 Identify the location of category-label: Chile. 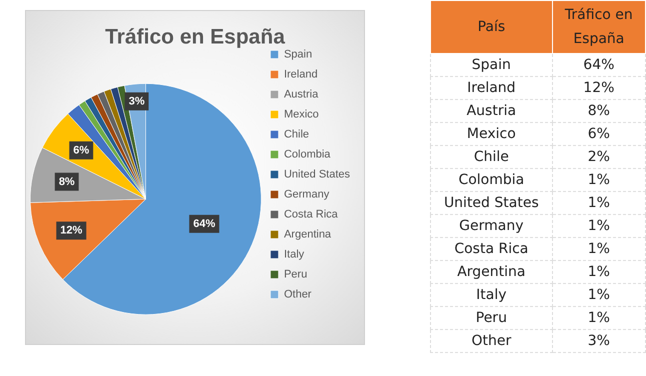
(491, 157).